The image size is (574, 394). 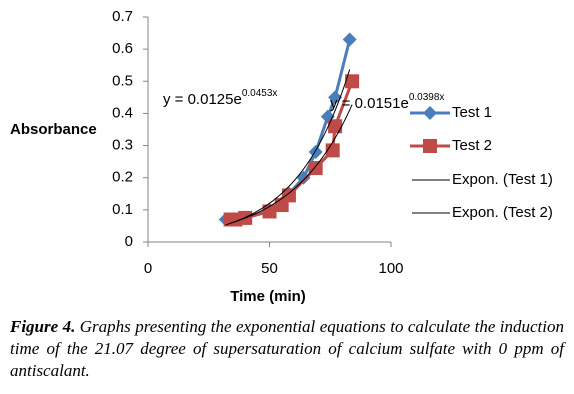 What do you see at coordinates (260, 93) in the screenshot?
I see `equation-exponent: 0.0453x` at bounding box center [260, 93].